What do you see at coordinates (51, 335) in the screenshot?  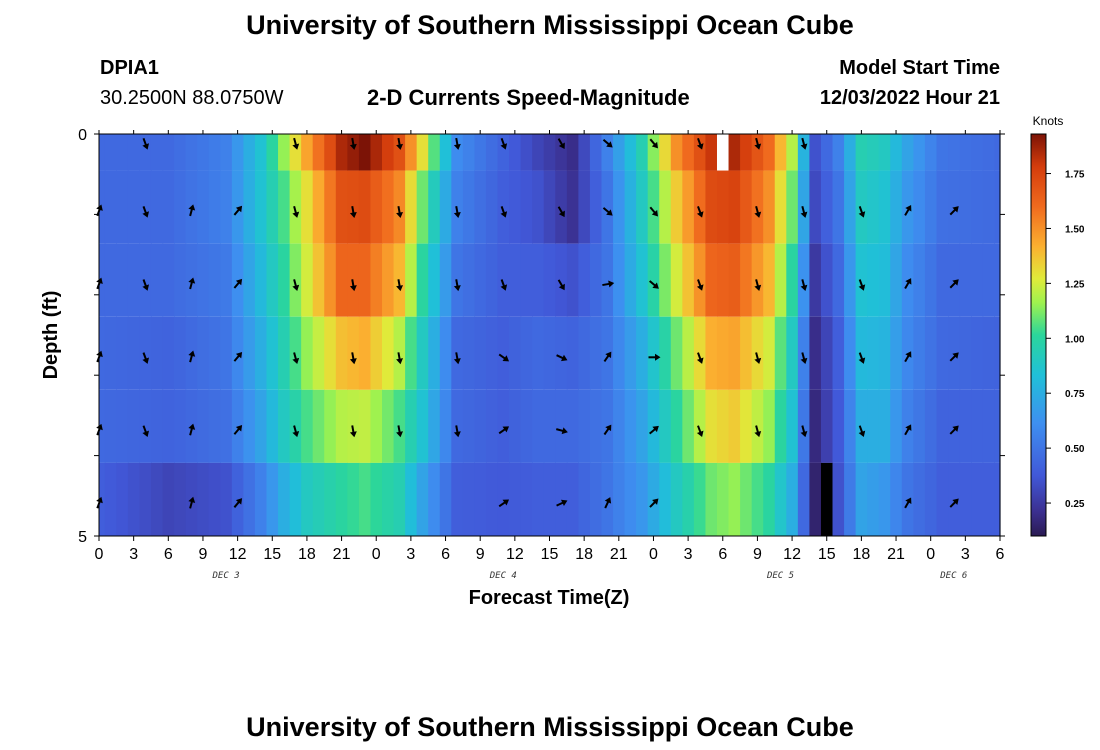 I see `y-axis-title: Depth (ft)` at bounding box center [51, 335].